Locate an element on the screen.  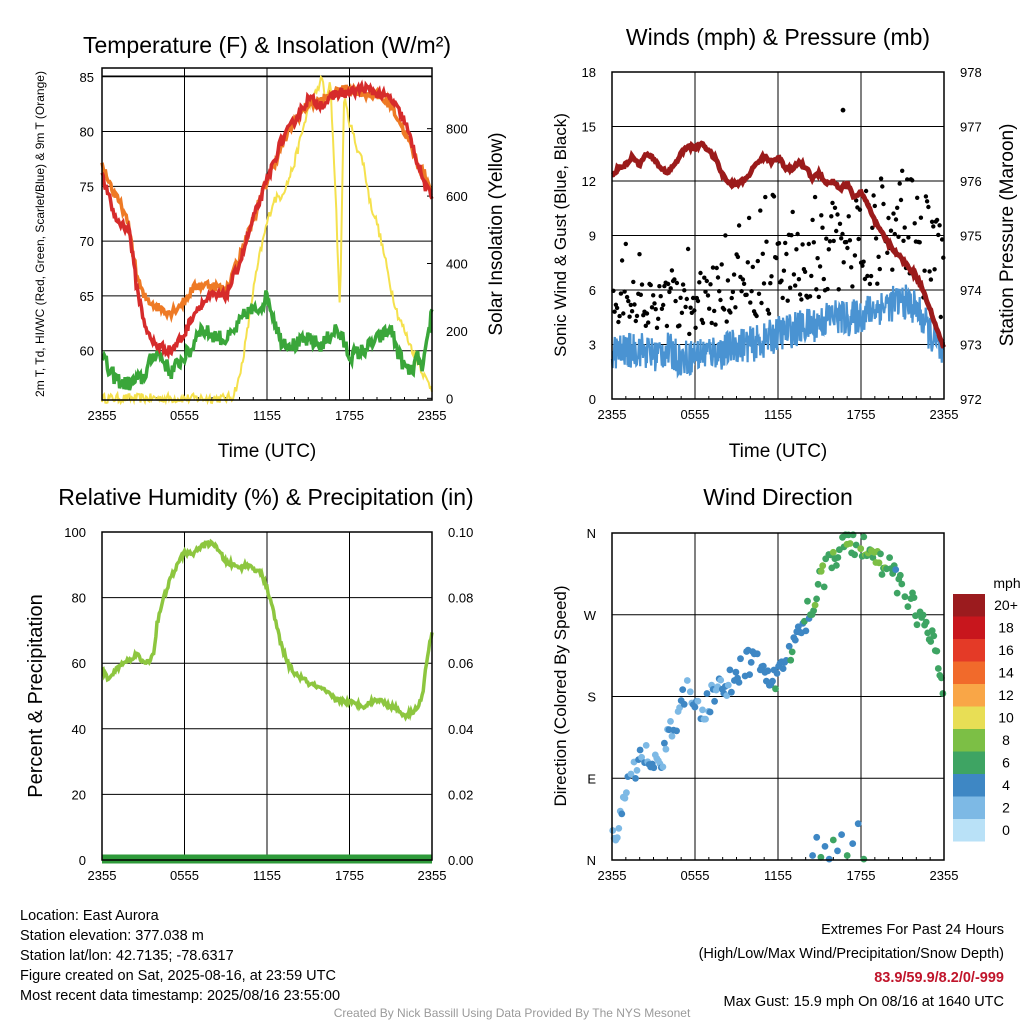
legend-label: 16 is located at coordinates (1006, 650).